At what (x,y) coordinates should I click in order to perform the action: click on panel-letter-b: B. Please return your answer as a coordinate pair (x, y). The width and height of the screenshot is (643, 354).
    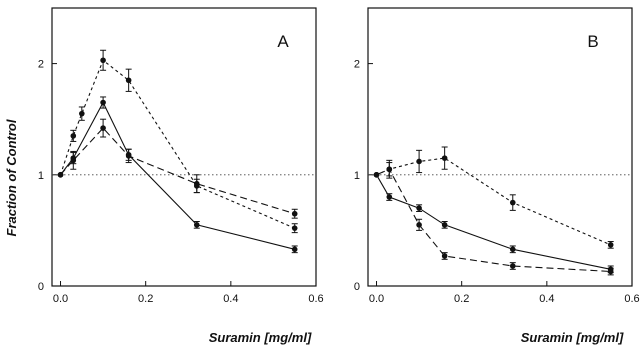
    Looking at the image, I should click on (592, 41).